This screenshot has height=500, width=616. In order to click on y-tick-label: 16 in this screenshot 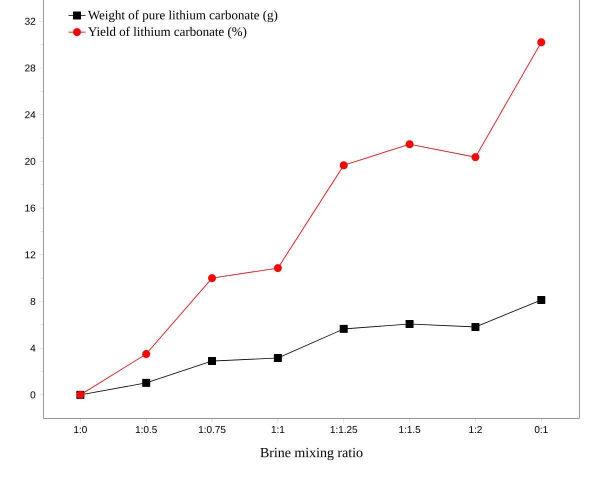, I will do `click(30, 208)`.